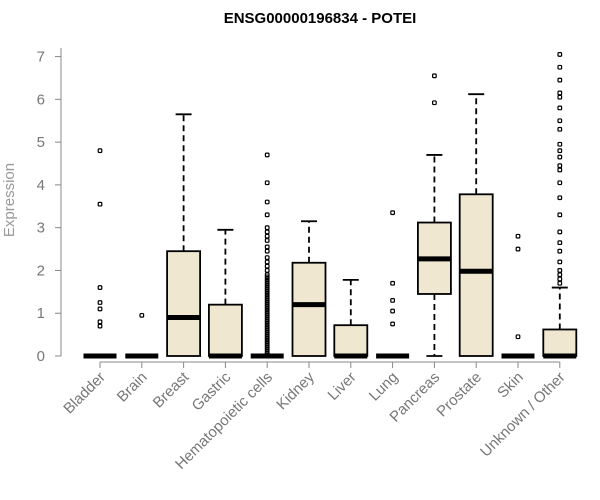 This screenshot has height=500, width=600. Describe the element at coordinates (384, 387) in the screenshot. I see `x-tick-label: Lung` at that location.